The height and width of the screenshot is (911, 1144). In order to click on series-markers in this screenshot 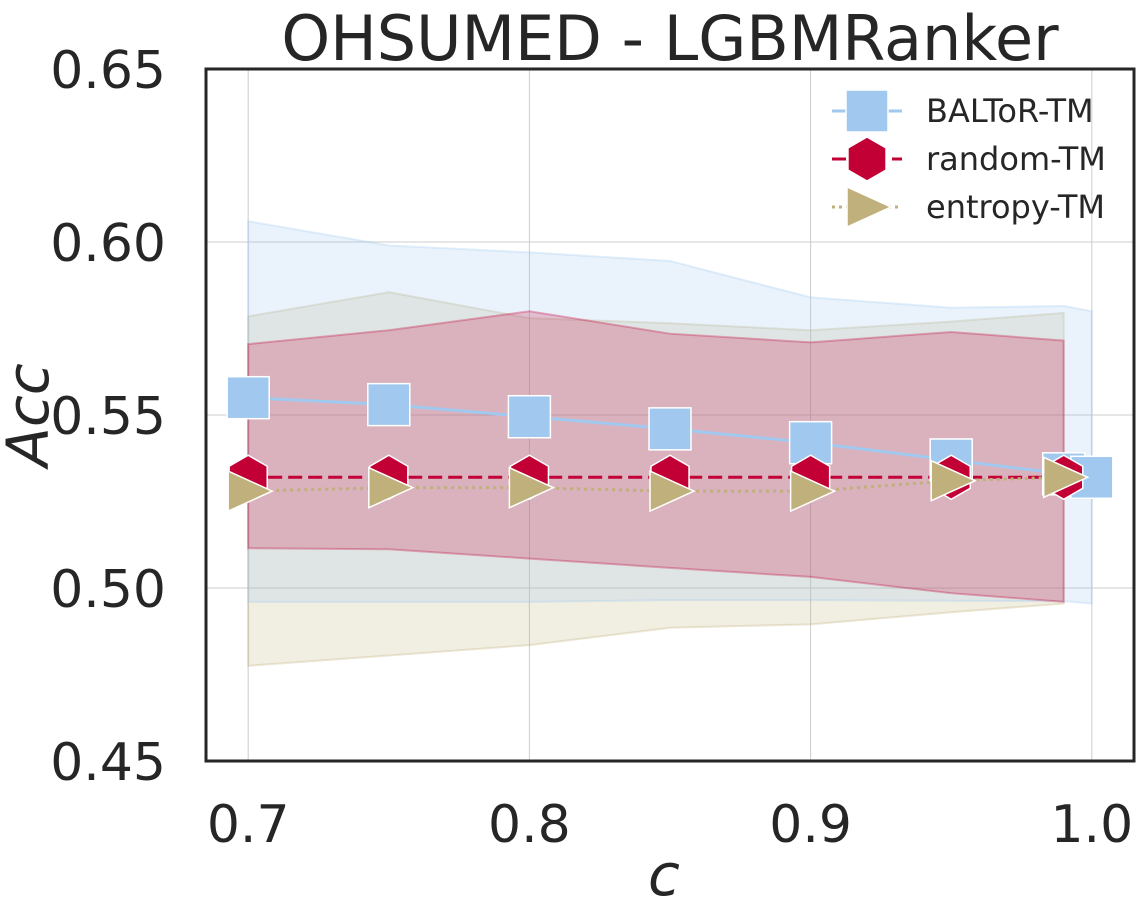, I will do `click(670, 444)`.